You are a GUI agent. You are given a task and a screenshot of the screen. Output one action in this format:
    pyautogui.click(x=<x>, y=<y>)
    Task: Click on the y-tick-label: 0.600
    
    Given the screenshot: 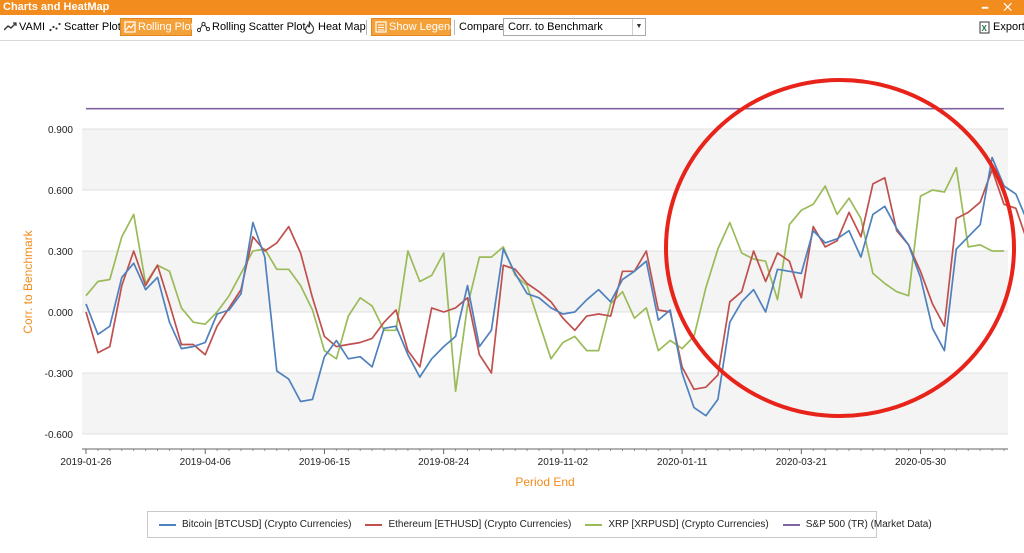 What is the action you would take?
    pyautogui.click(x=60, y=191)
    